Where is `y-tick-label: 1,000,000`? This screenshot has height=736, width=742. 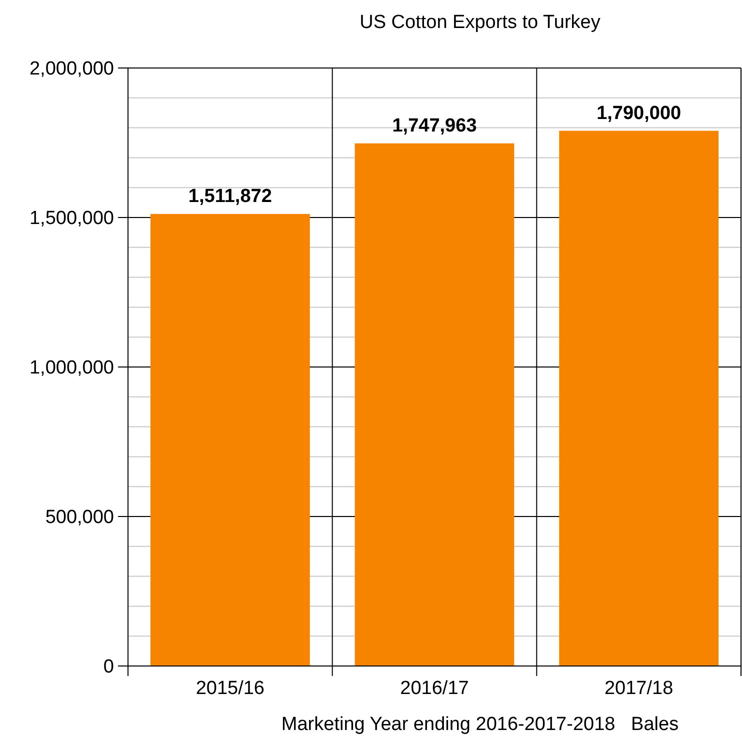 y-tick-label: 1,000,000 is located at coordinates (71, 368).